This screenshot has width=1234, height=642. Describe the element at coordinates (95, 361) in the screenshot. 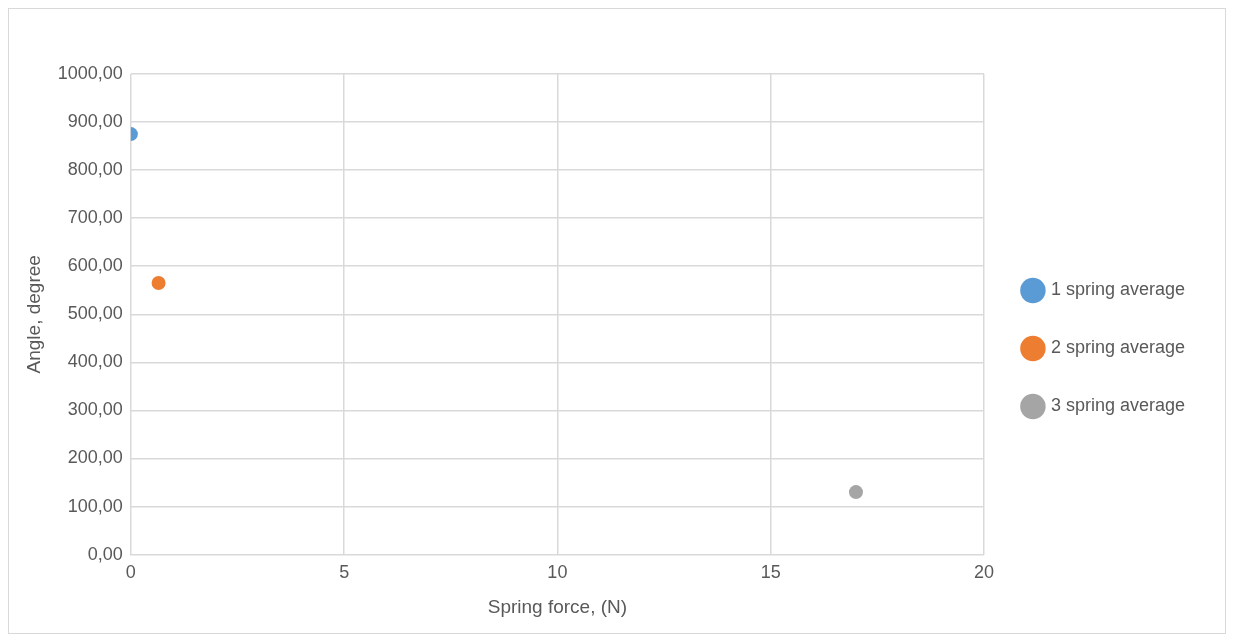

I see `y-tick-label: 400,00` at that location.